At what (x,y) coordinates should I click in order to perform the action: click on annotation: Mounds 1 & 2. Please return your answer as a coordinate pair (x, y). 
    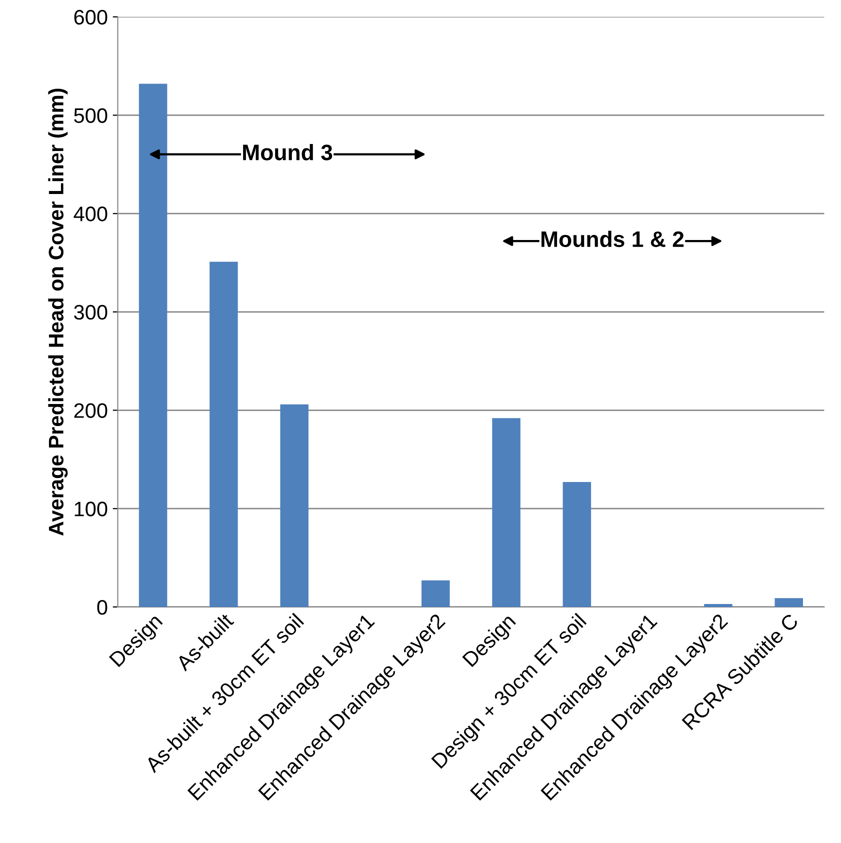
    Looking at the image, I should click on (613, 239).